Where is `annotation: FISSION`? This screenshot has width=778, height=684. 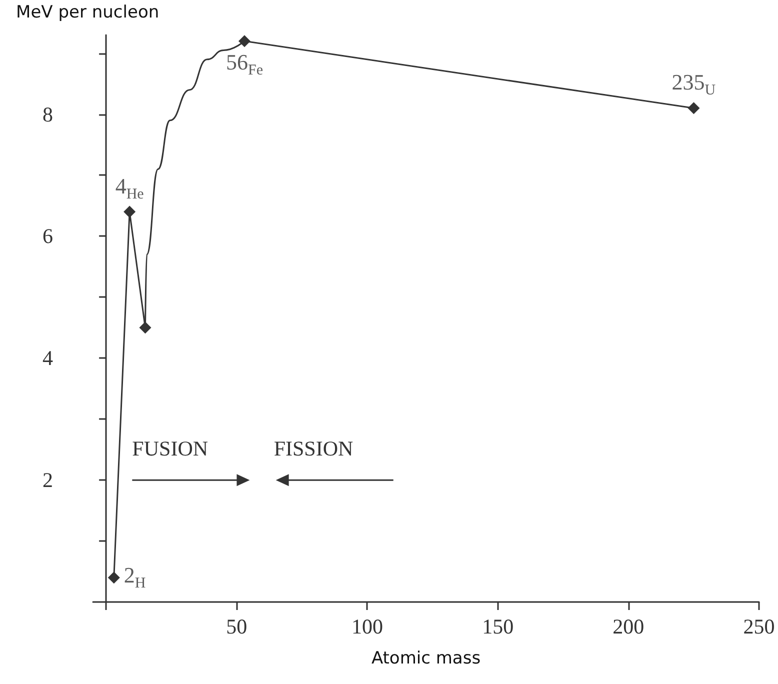 annotation: FISSION is located at coordinates (314, 448).